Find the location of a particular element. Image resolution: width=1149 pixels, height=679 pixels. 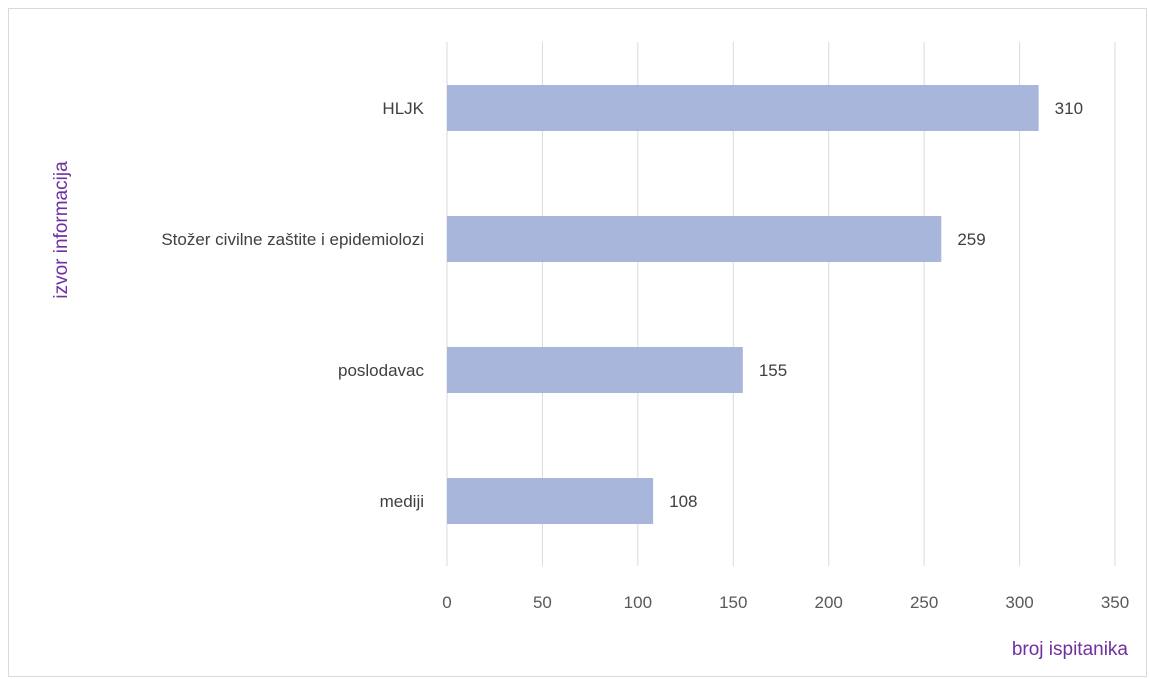

x-tick-label: 0 is located at coordinates (446, 602).